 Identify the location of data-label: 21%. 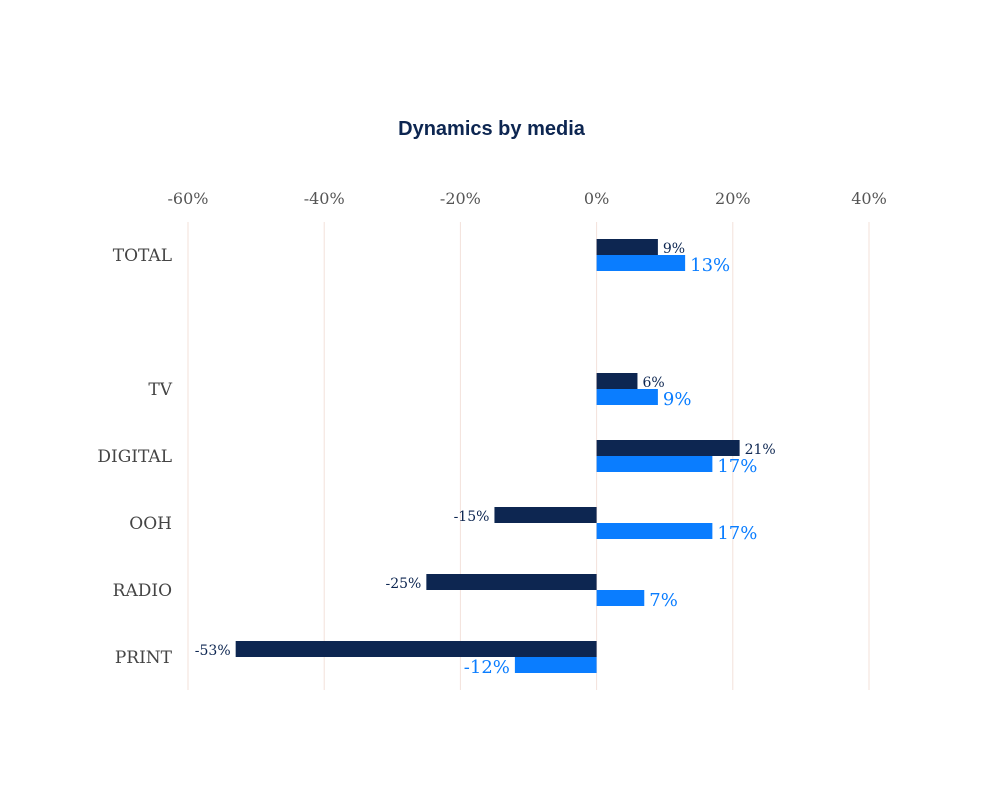
(760, 450).